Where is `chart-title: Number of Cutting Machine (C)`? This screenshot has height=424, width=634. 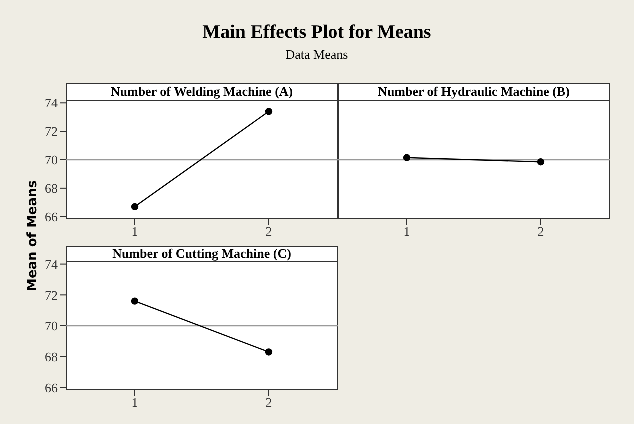 chart-title: Number of Cutting Machine (C) is located at coordinates (202, 253).